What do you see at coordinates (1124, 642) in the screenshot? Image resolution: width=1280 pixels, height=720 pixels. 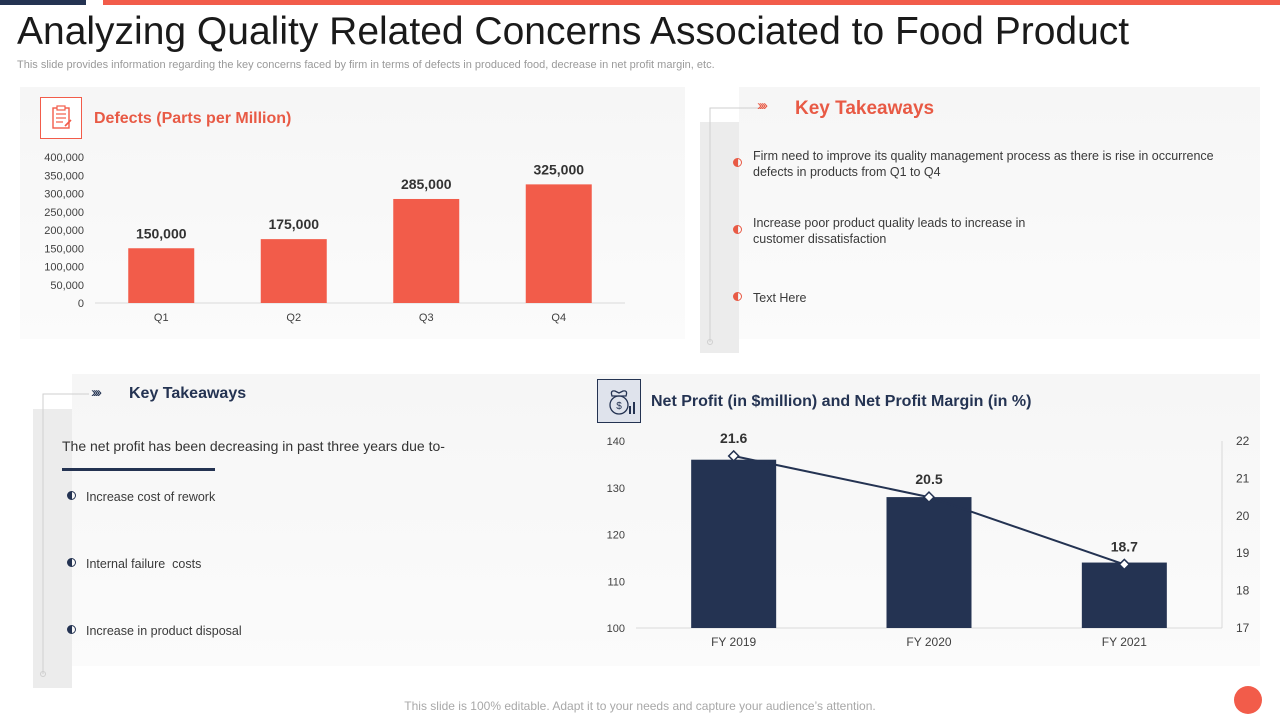 I see `x-tick-label: FY 2021` at bounding box center [1124, 642].